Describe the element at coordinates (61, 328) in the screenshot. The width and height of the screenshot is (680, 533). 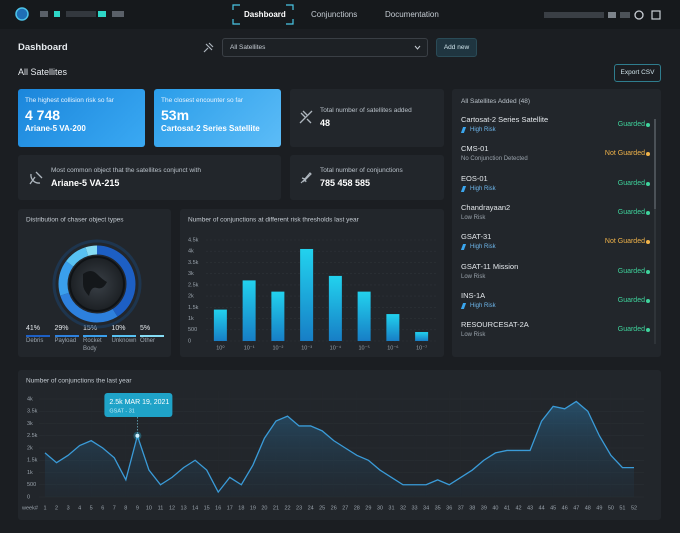
I see `legend-value: 29%` at that location.